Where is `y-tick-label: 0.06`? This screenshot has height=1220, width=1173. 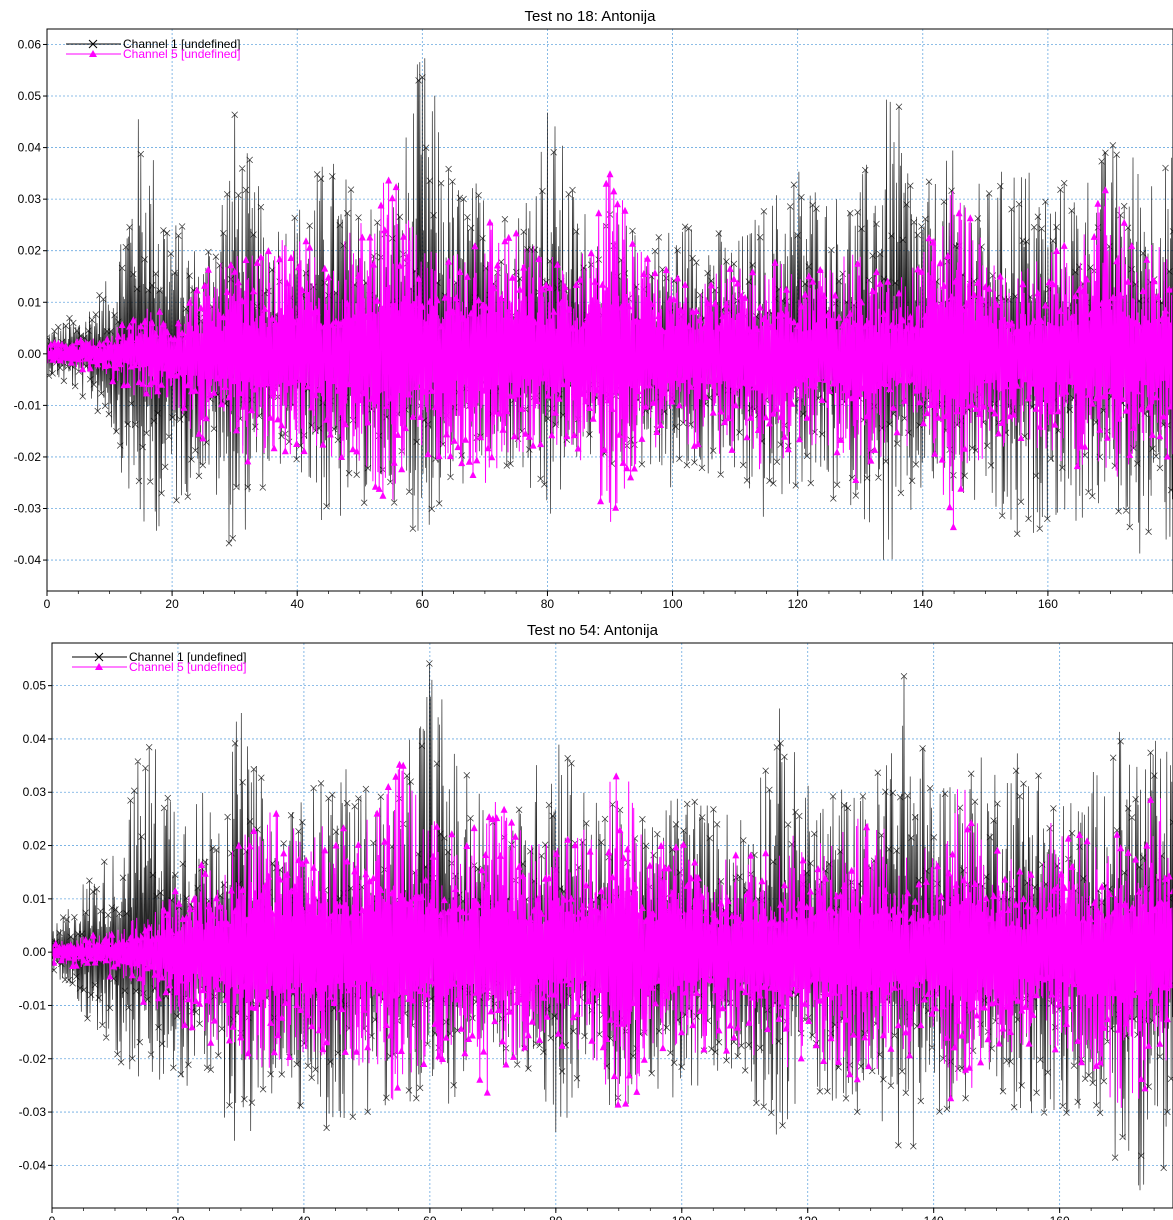
y-tick-label: 0.06 is located at coordinates (30, 44).